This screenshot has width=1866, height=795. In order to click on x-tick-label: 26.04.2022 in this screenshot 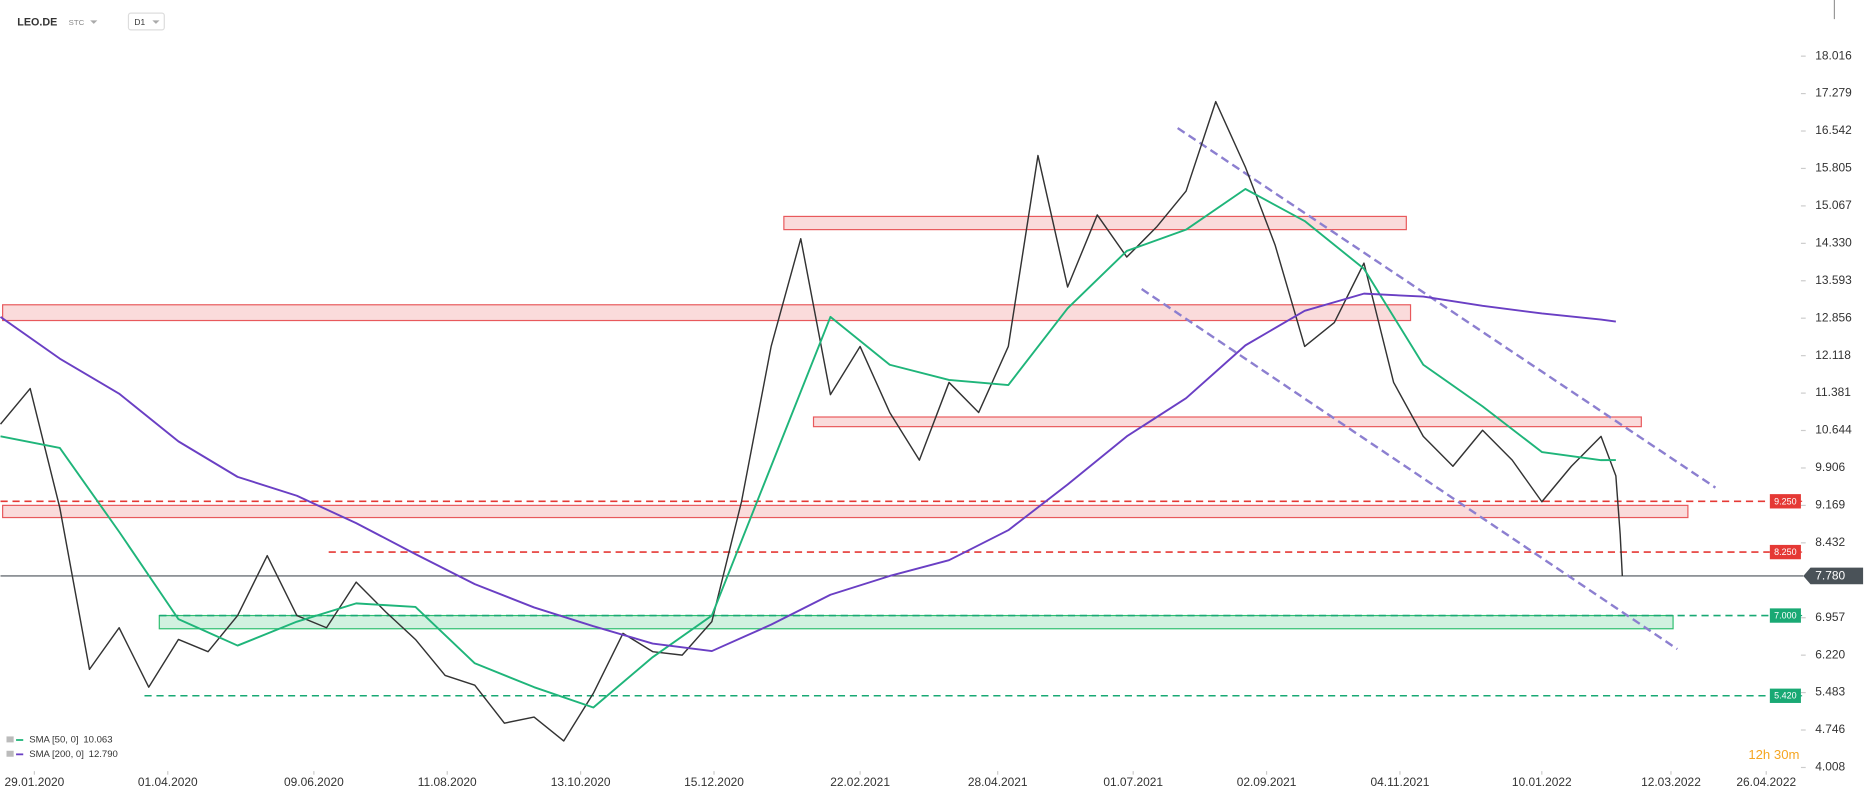, I will do `click(1766, 782)`.